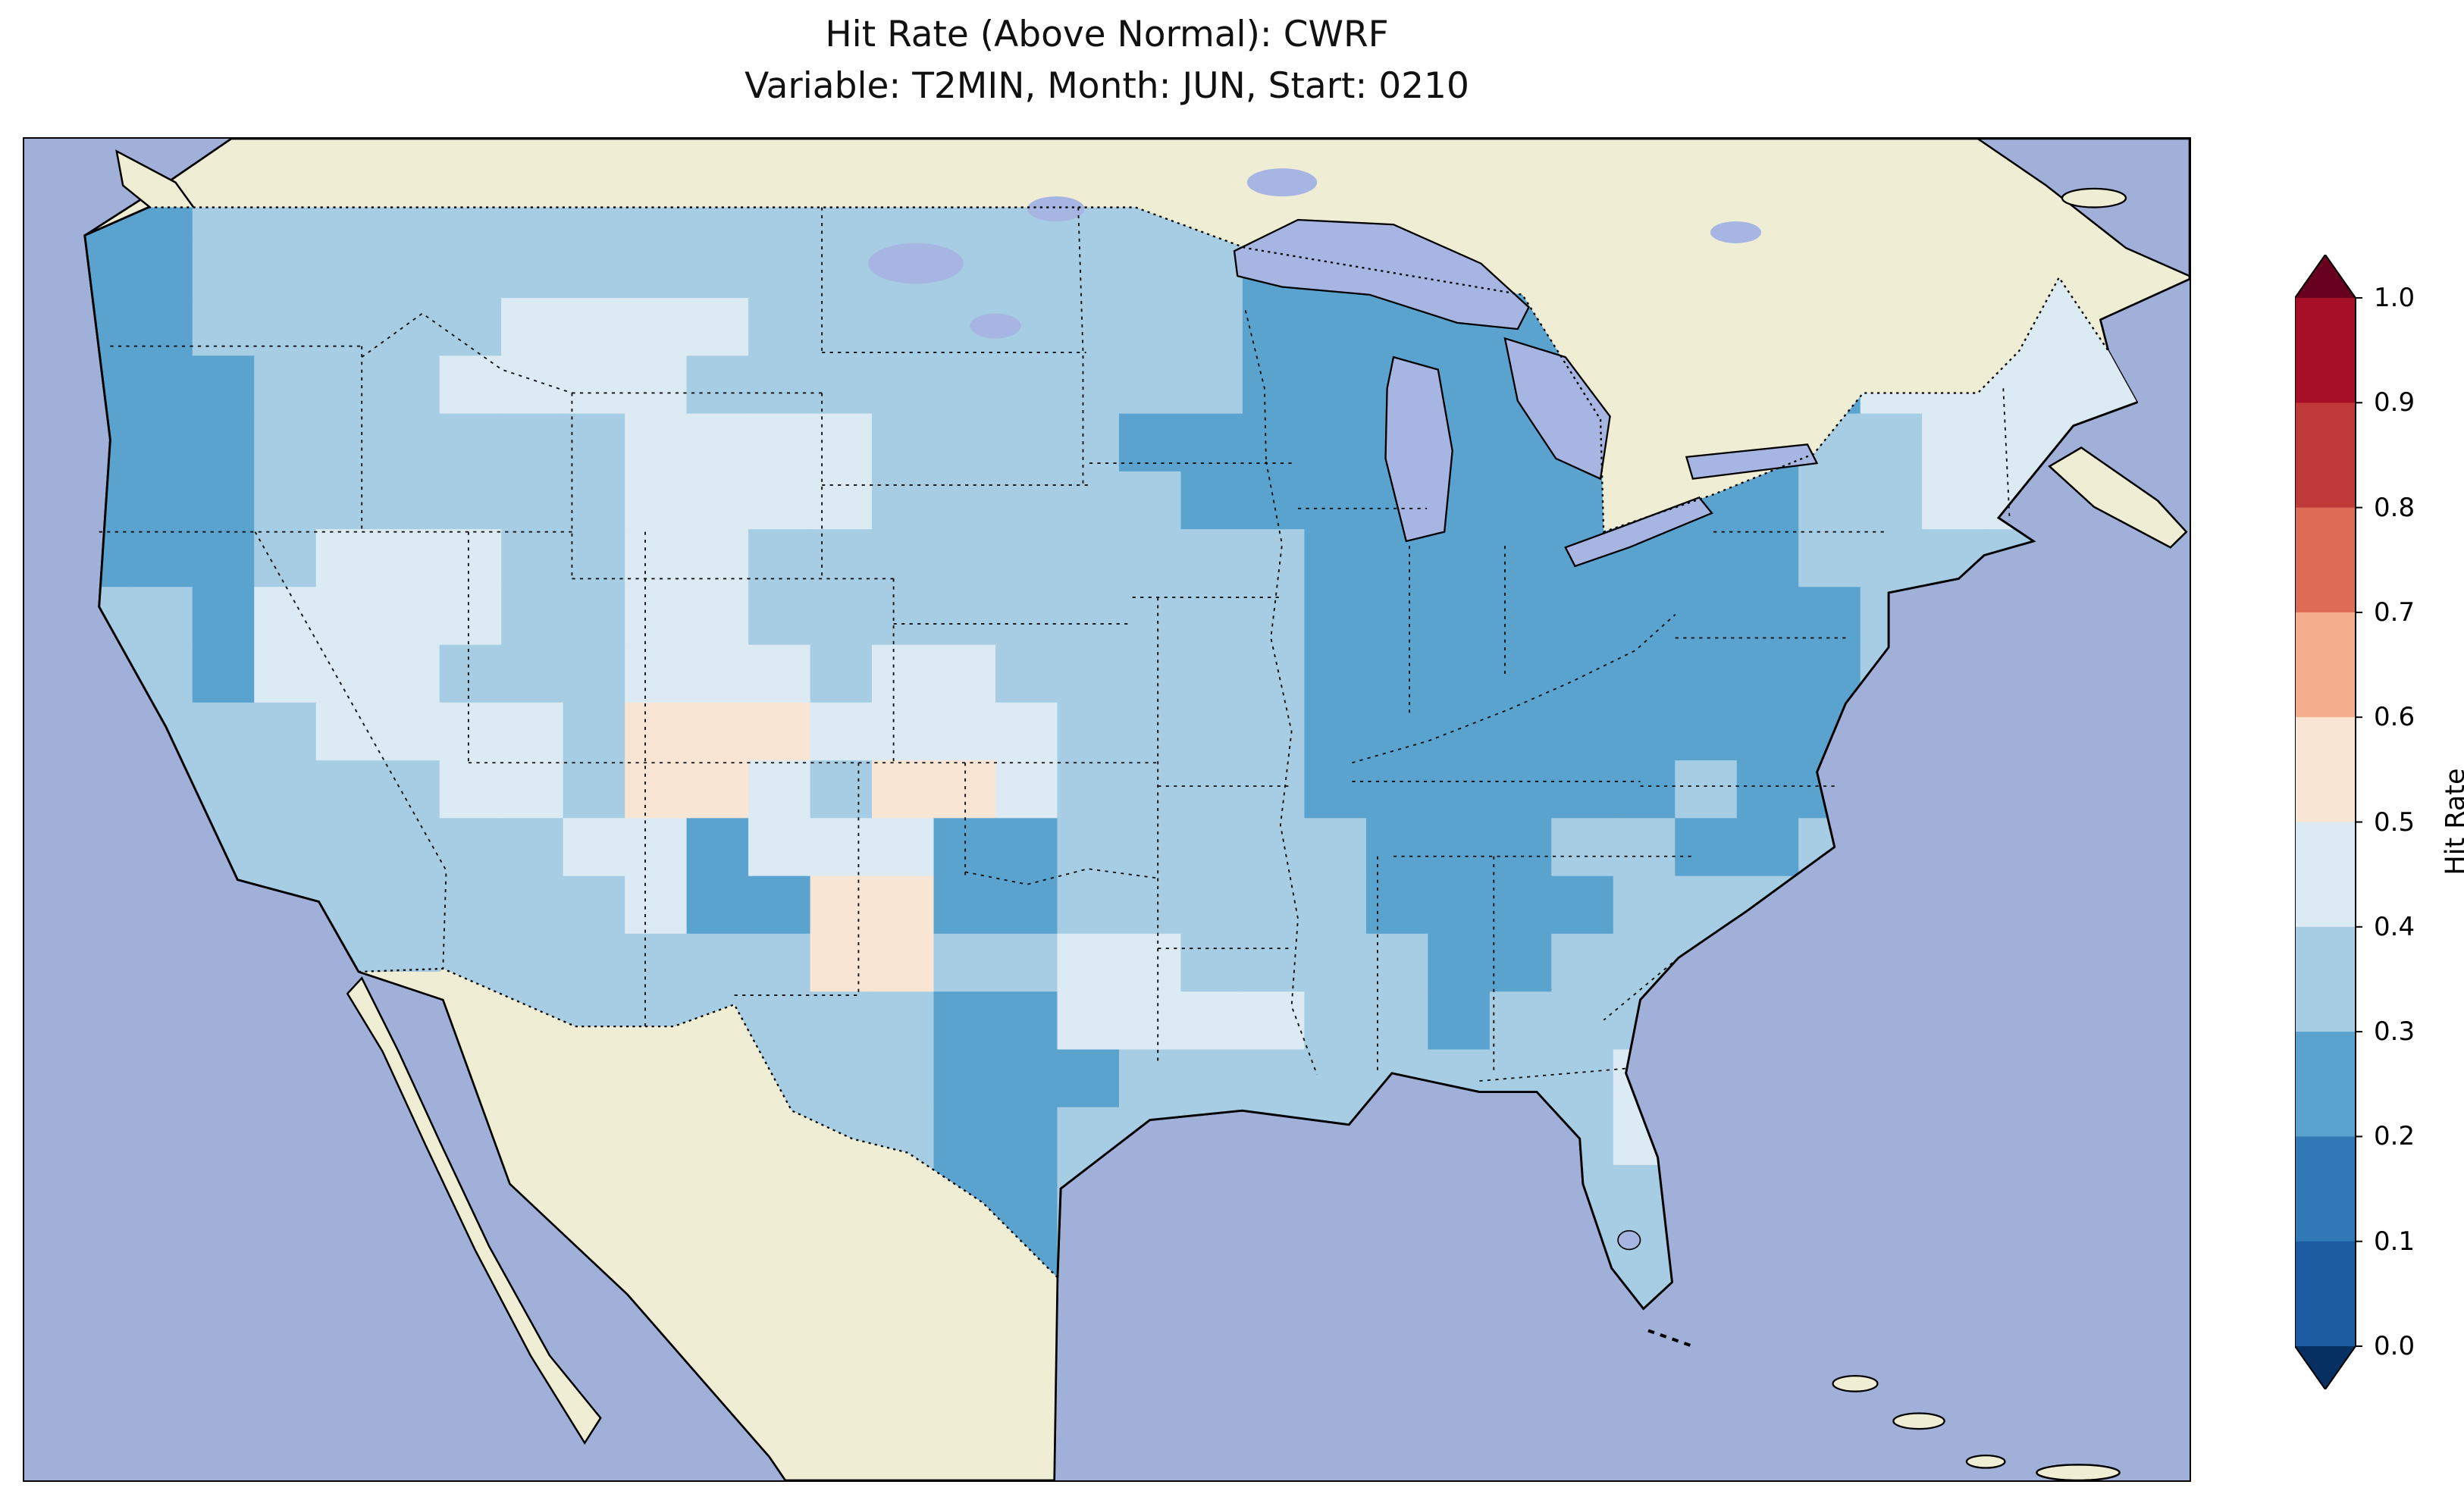  Describe the element at coordinates (2394, 717) in the screenshot. I see `colorbar-tick-label: 0.6` at that location.